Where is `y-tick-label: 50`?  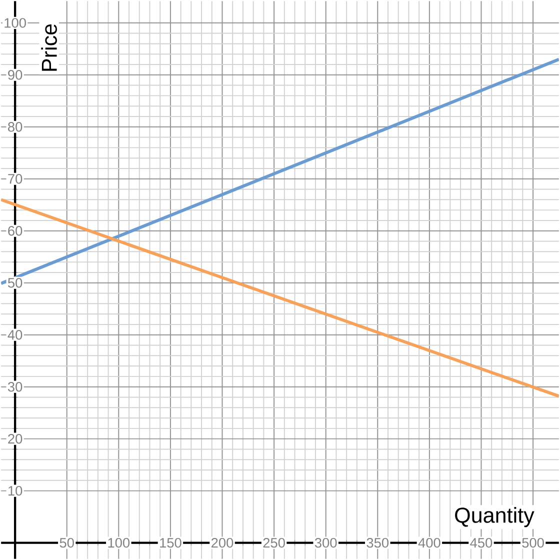
y-tick-label: 50 is located at coordinates (15, 283).